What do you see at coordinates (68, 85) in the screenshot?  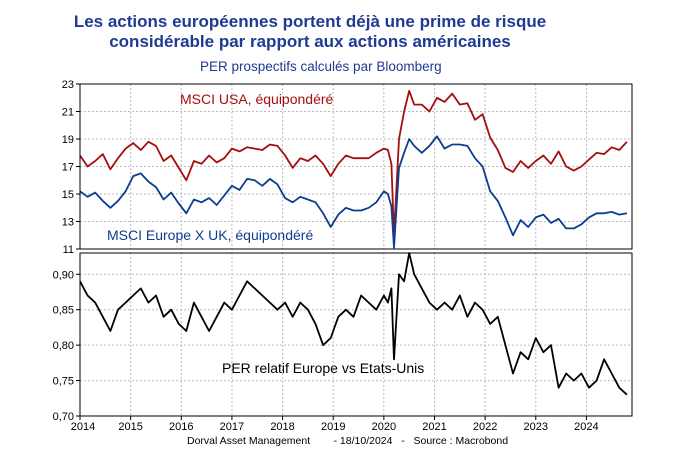 I see `y-tick-label: 23` at bounding box center [68, 85].